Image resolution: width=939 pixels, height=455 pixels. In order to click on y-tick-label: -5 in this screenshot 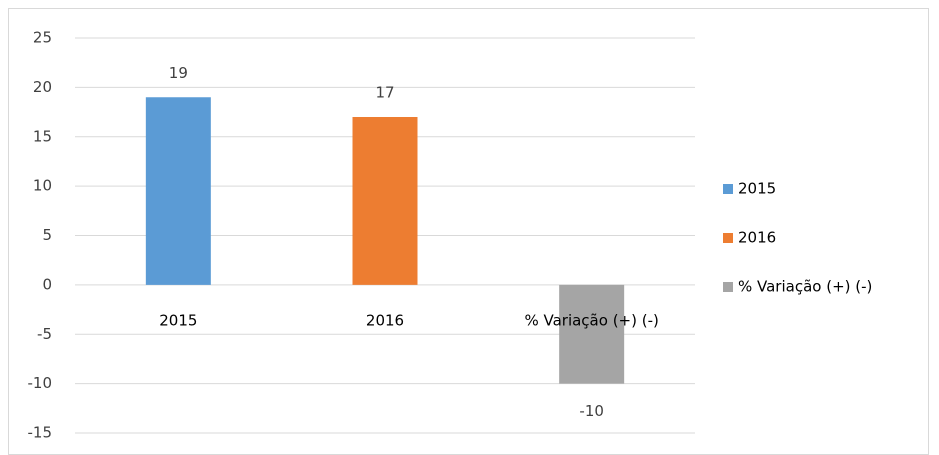, I will do `click(44, 334)`.